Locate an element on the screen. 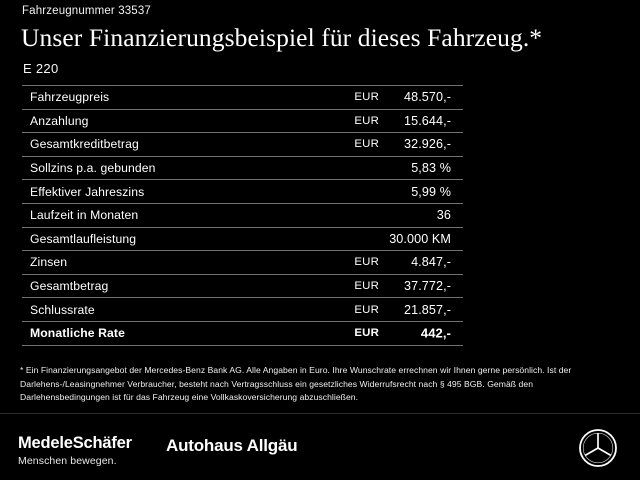 The width and height of the screenshot is (640, 480). row-label: Sollzins p.a. gebunden is located at coordinates (93, 168).